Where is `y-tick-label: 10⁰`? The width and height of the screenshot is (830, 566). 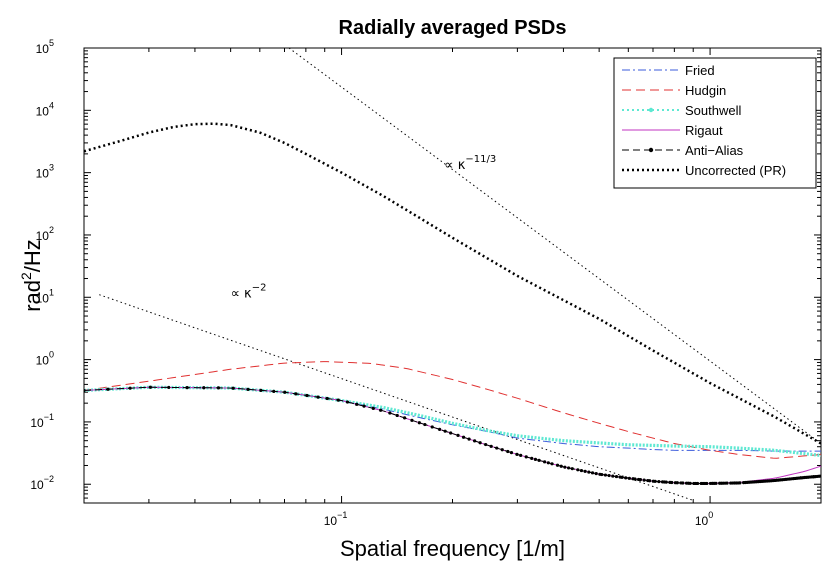
y-tick-label: 10⁰ is located at coordinates (45, 359).